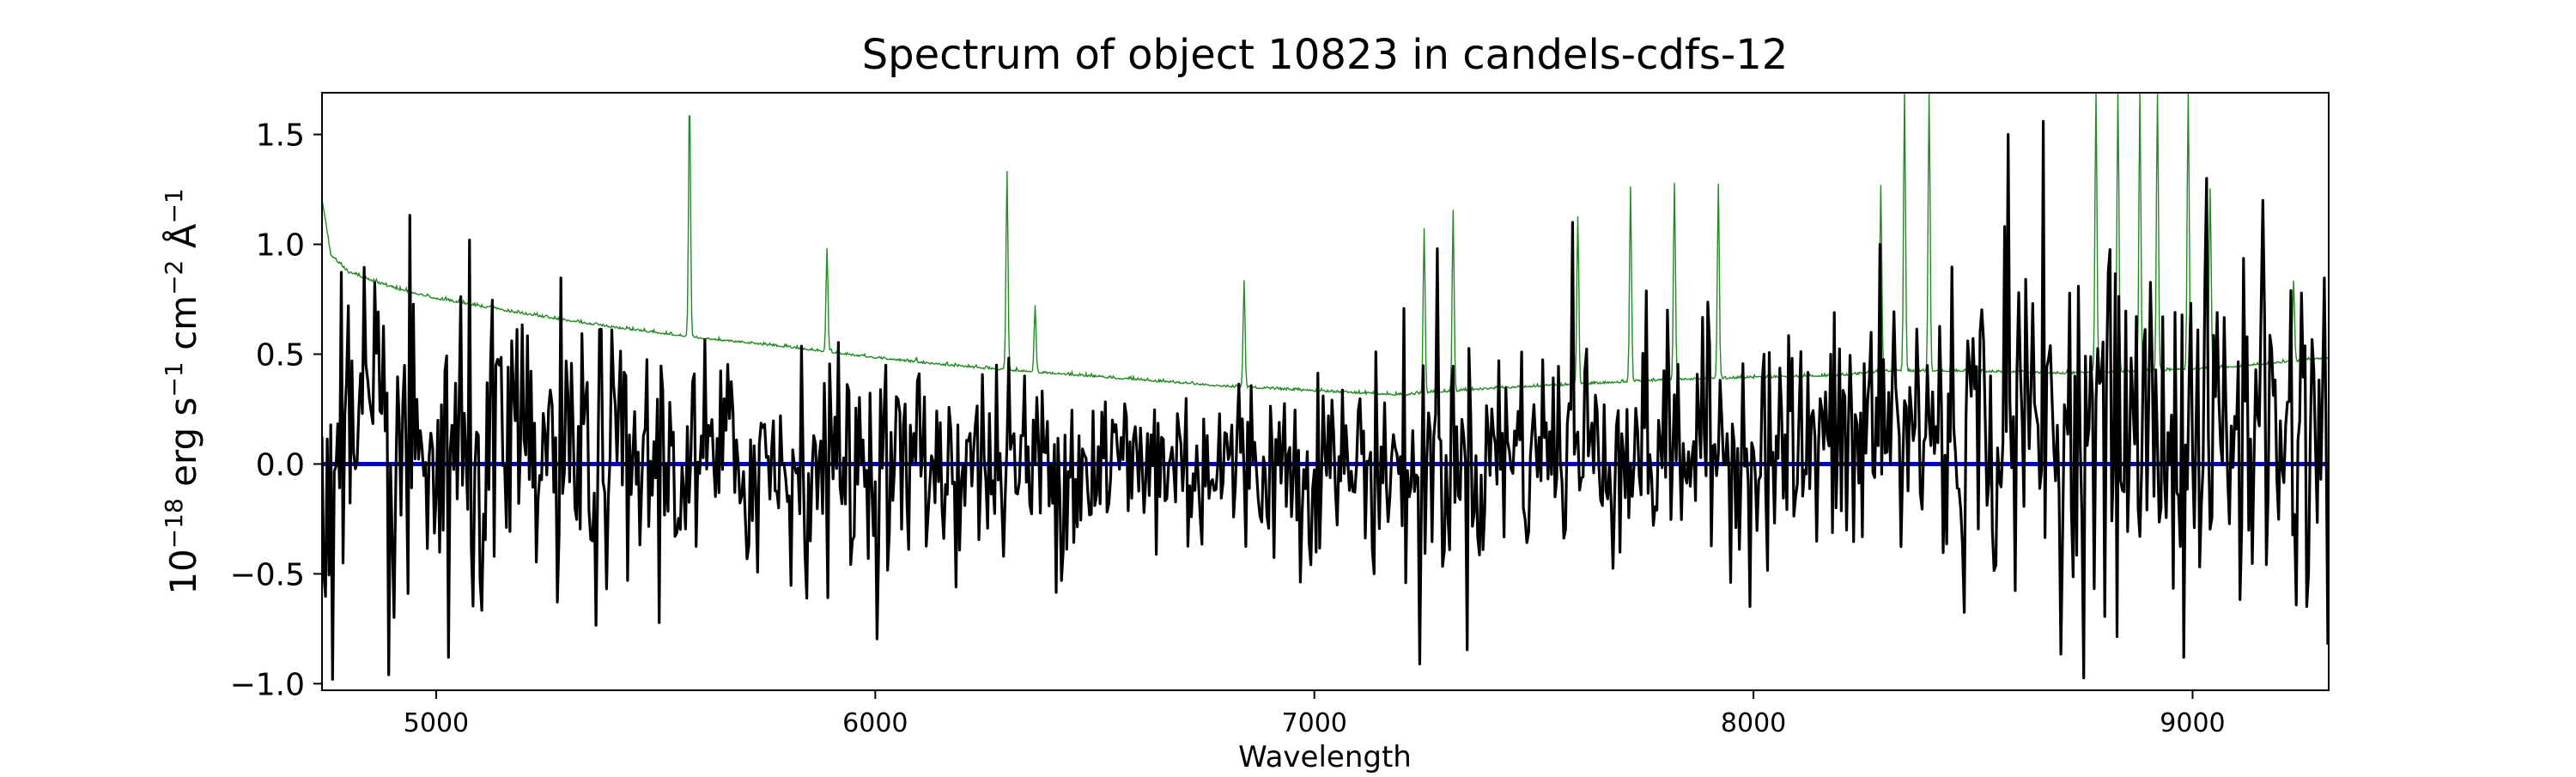 This screenshot has height=777, width=2576. I want to click on x-tick-label: 7000, so click(1314, 723).